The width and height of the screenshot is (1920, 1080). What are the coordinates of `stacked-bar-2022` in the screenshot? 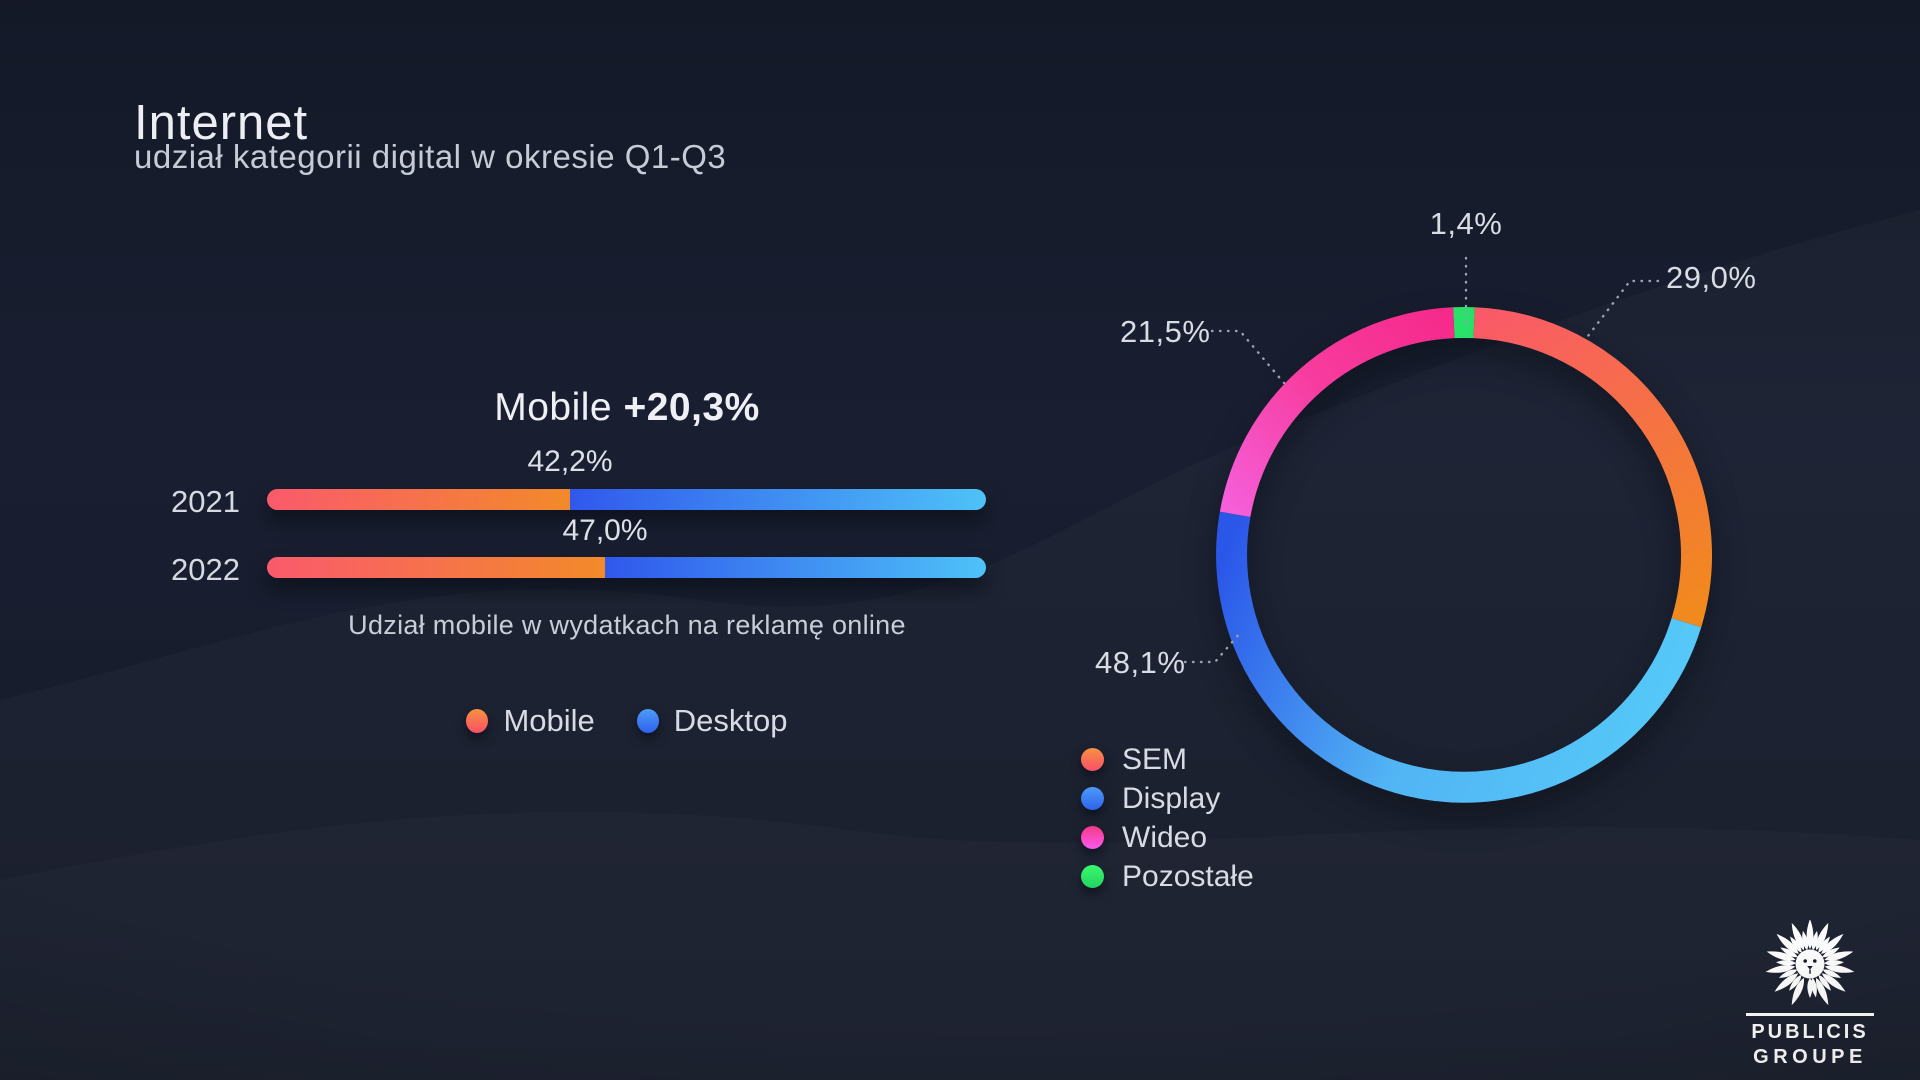 It's located at (626, 567).